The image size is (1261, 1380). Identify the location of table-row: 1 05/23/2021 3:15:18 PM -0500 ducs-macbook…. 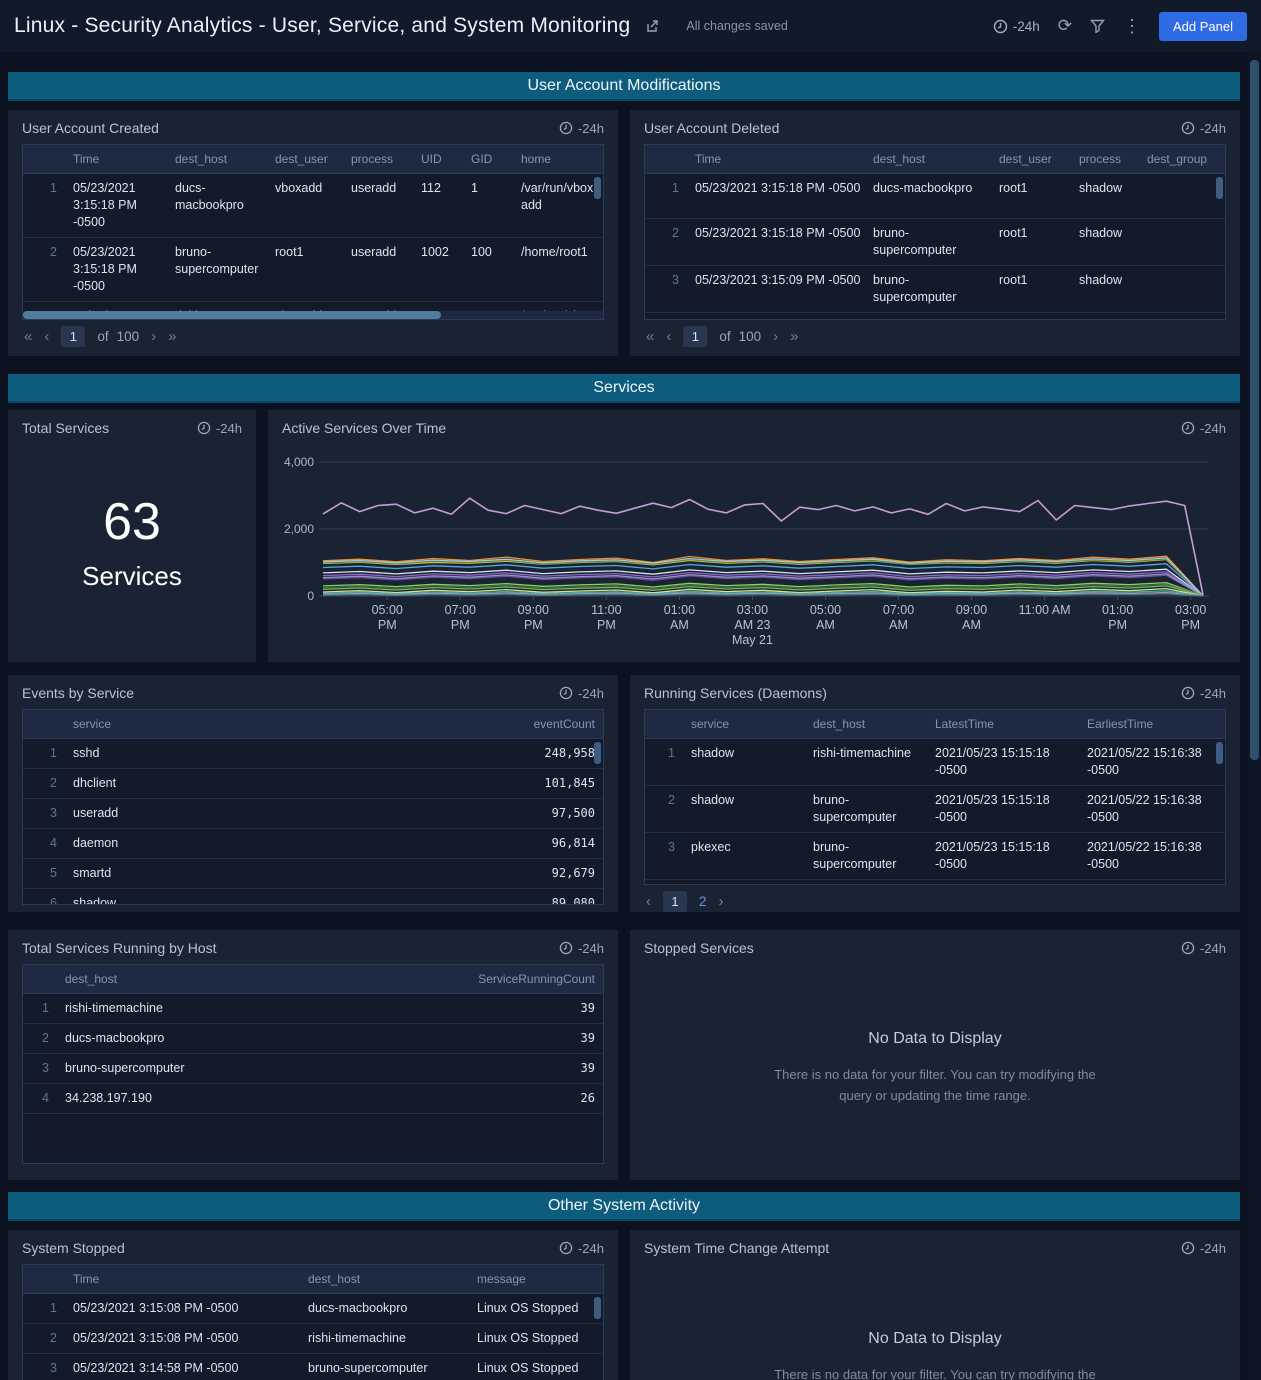
(313, 206).